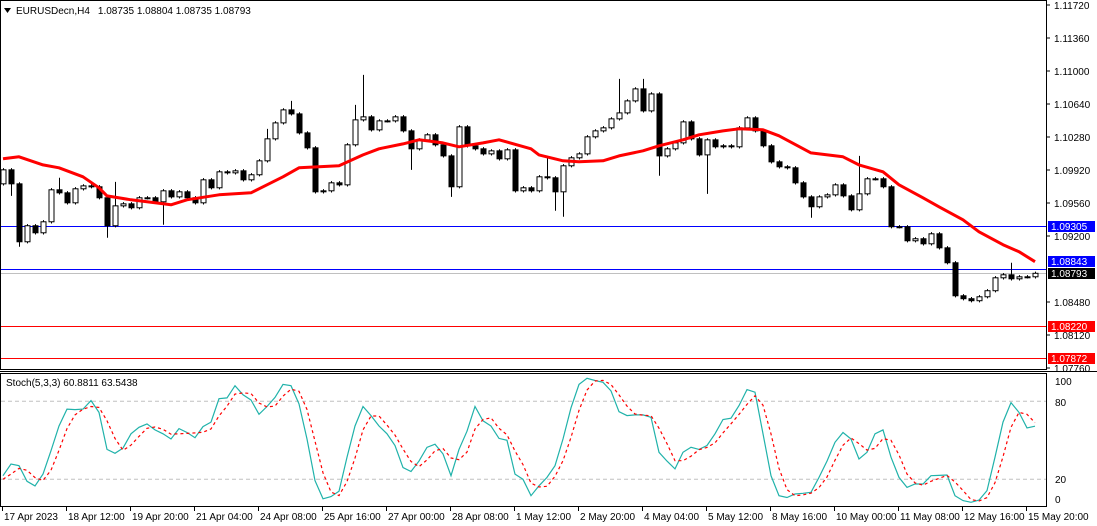  I want to click on stochastic-tick-label: 20, so click(1061, 480).